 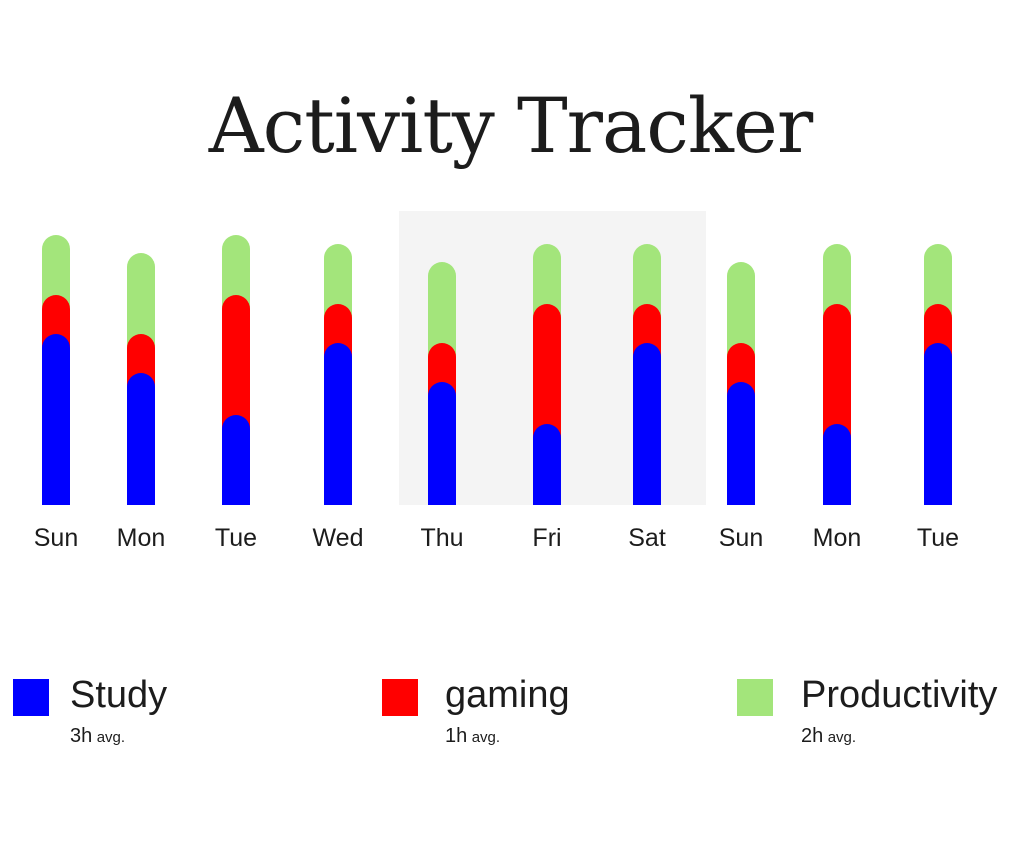 I want to click on legend-average-value: 2h, so click(x=812, y=736).